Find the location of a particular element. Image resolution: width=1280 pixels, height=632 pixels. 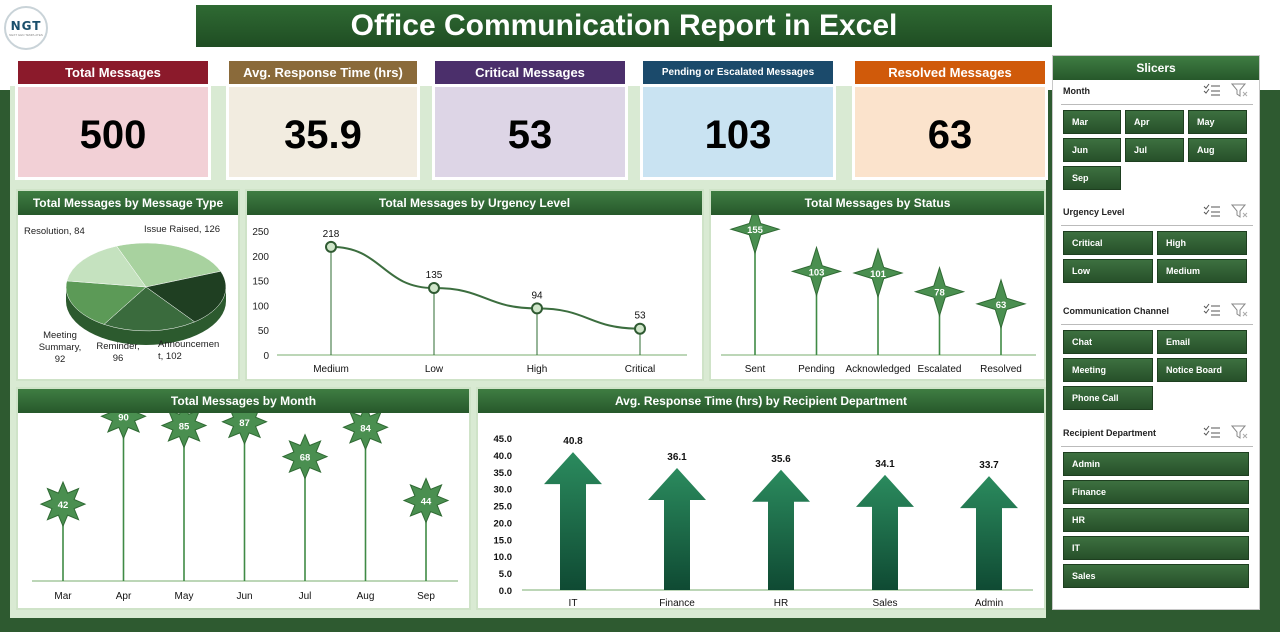

slicer-item-admin: Admin is located at coordinates (1156, 464).